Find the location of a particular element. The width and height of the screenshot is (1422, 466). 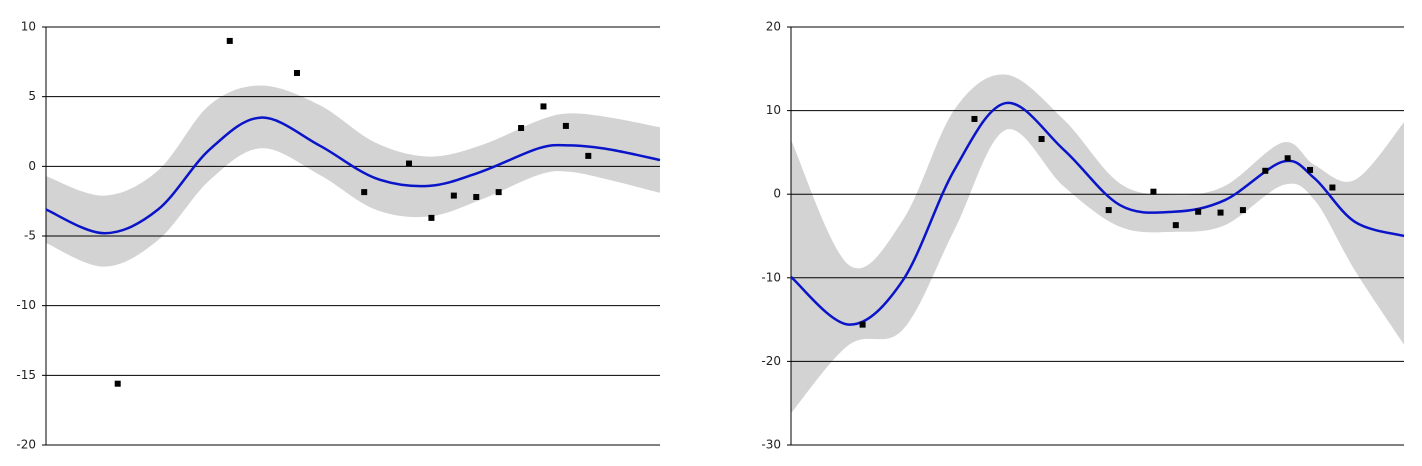

fit-line is located at coordinates (353, 175).